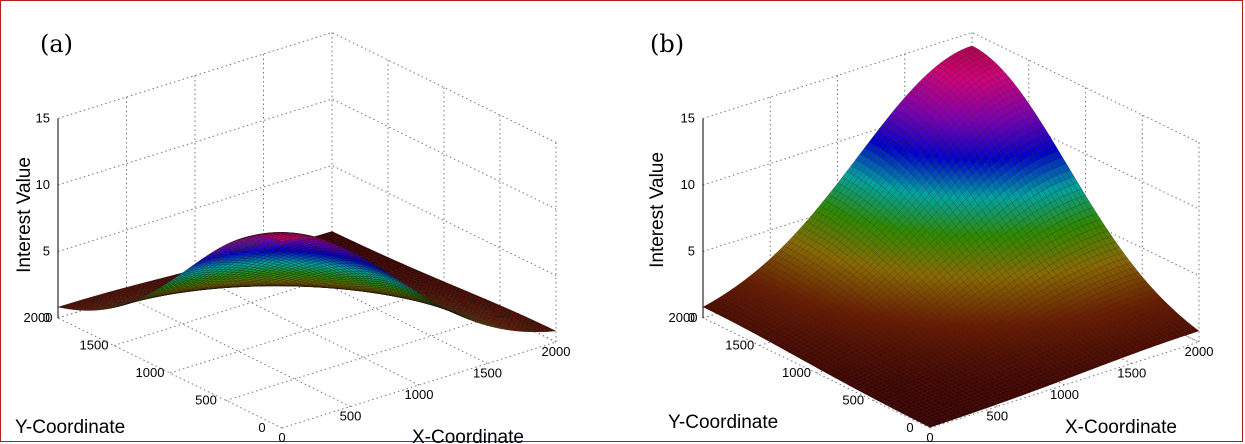 This screenshot has width=1245, height=444. What do you see at coordinates (43, 118) in the screenshot?
I see `z-tick-label: 15` at bounding box center [43, 118].